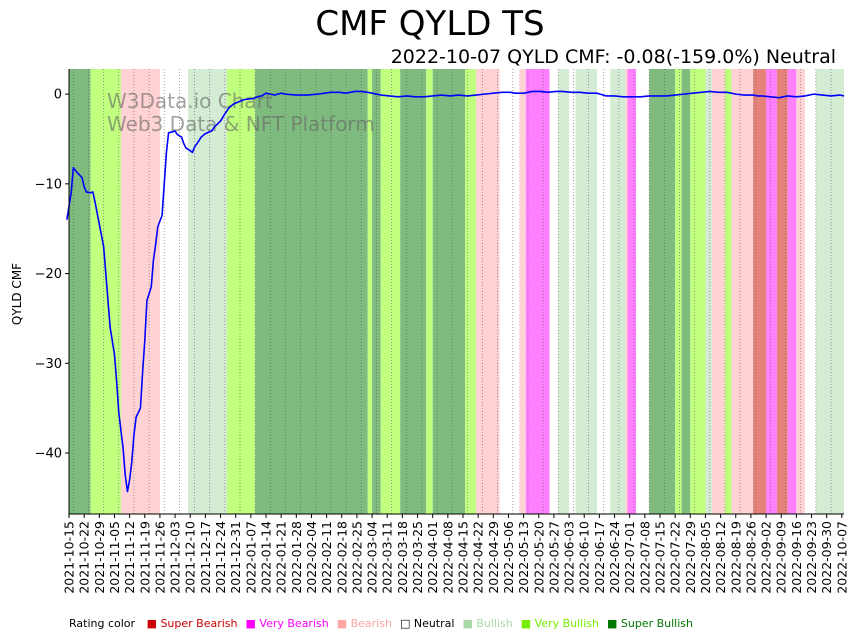 The height and width of the screenshot is (641, 860). I want to click on x-tick-label: 2022-08-19, so click(735, 557).